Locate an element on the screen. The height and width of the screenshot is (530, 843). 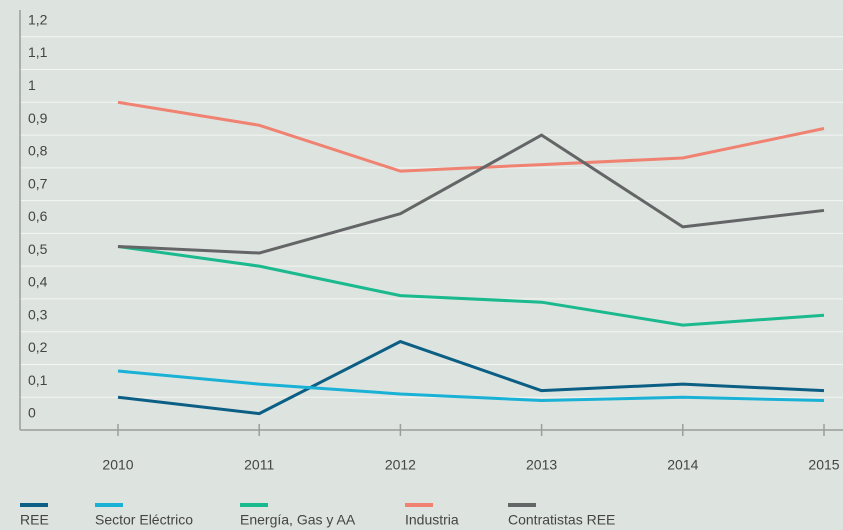
y-tick-label: 1,2 is located at coordinates (38, 19).